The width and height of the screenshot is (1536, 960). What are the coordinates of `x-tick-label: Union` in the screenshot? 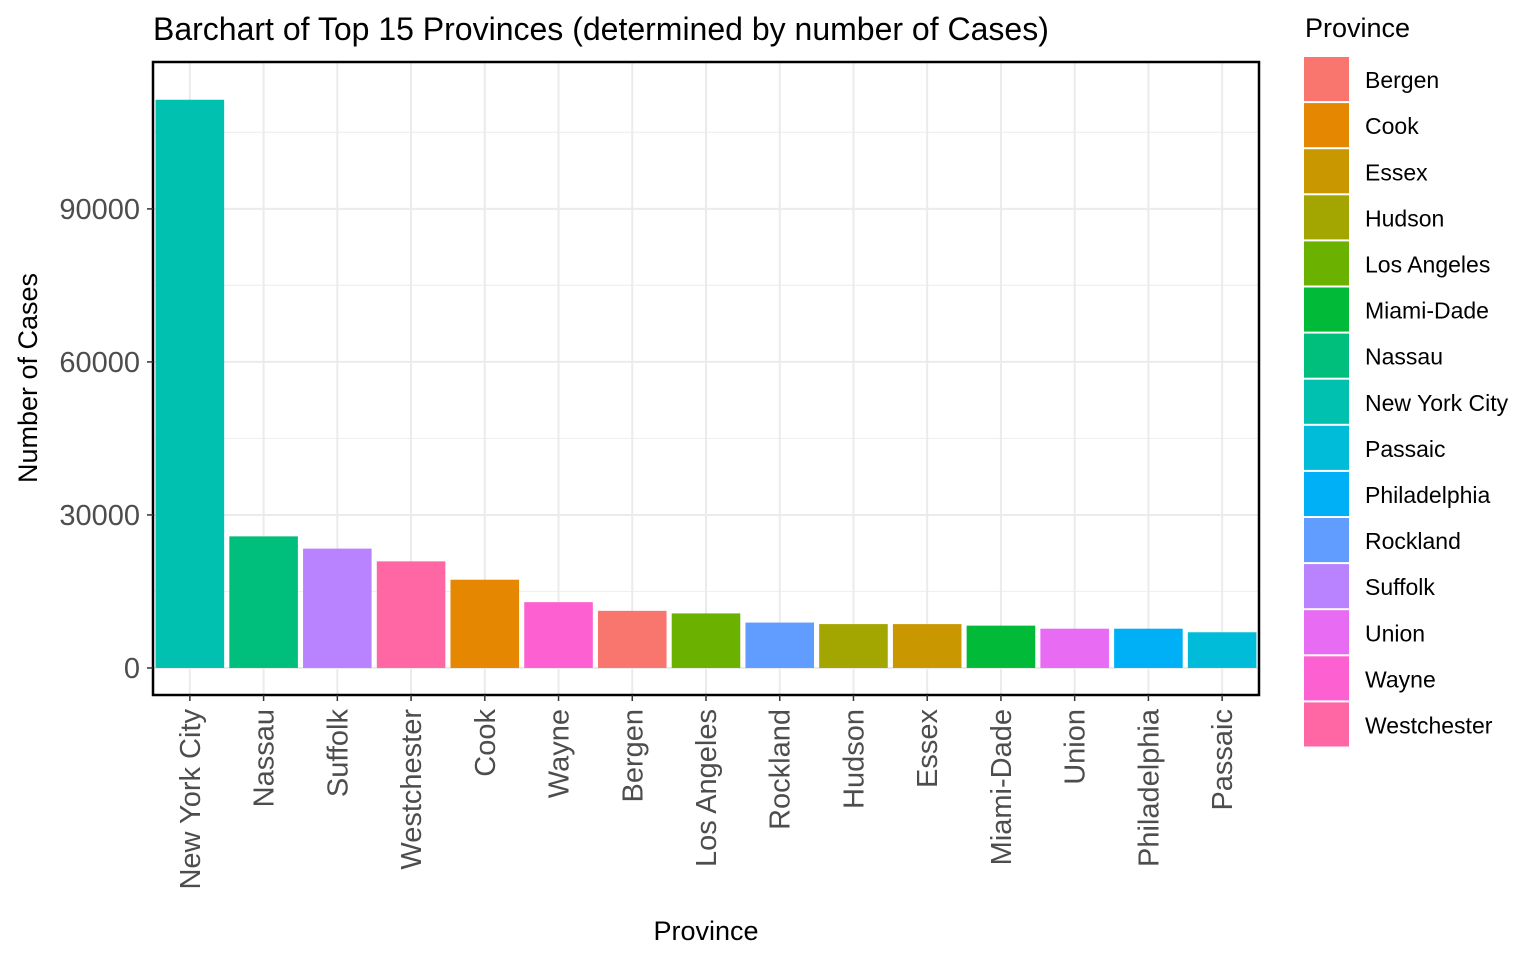 It's located at (1076, 747).